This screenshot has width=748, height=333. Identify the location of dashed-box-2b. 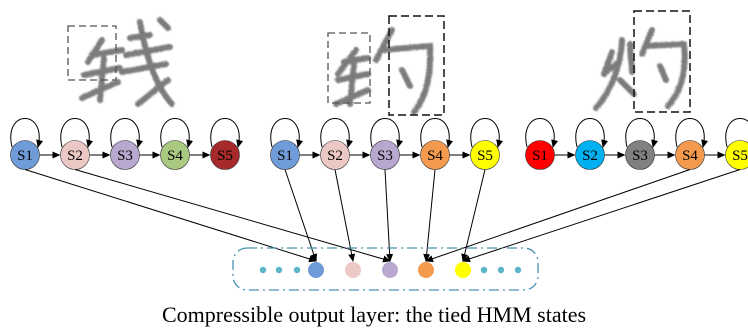
(416, 65).